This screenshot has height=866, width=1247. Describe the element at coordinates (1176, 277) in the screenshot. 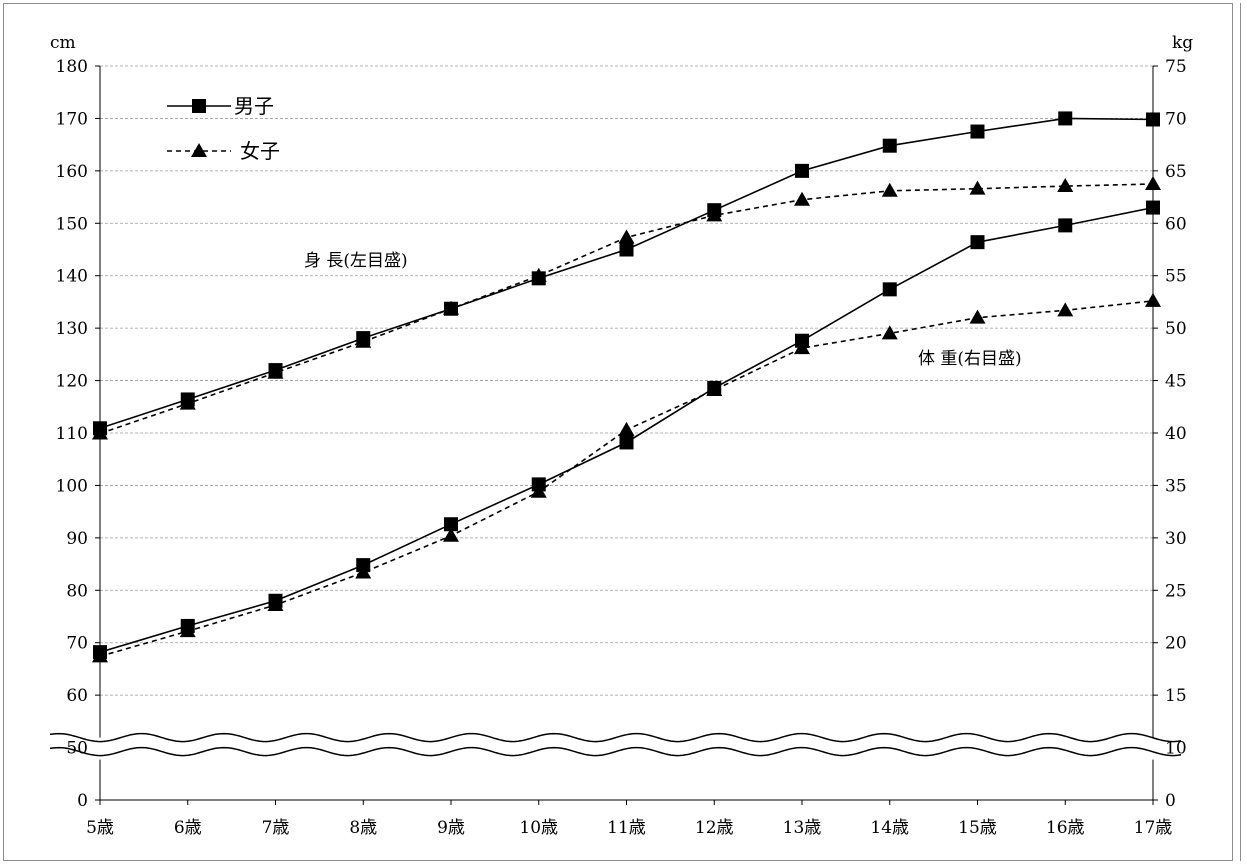

I see `y-right-tick-label: 55` at that location.